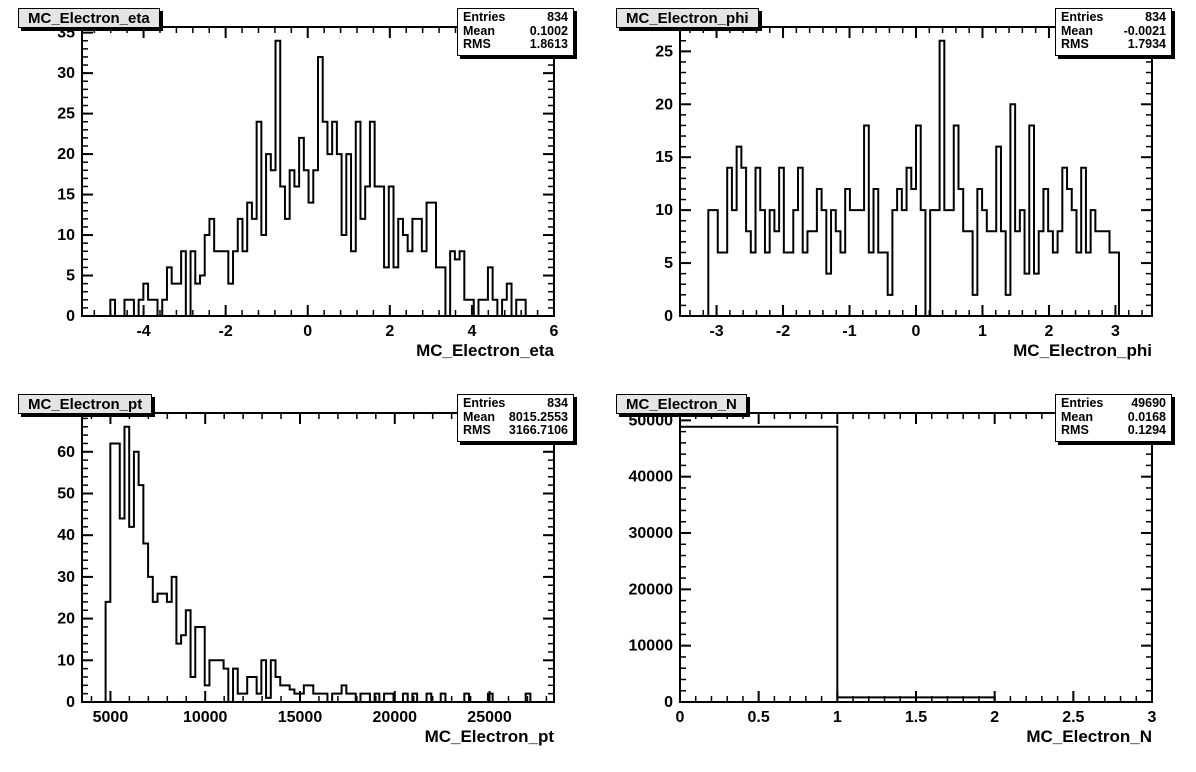 The height and width of the screenshot is (772, 1196). What do you see at coordinates (1113, 418) in the screenshot?
I see `stat-box: Entries 49690 Mean 0.0168 RMS 0.1294` at bounding box center [1113, 418].